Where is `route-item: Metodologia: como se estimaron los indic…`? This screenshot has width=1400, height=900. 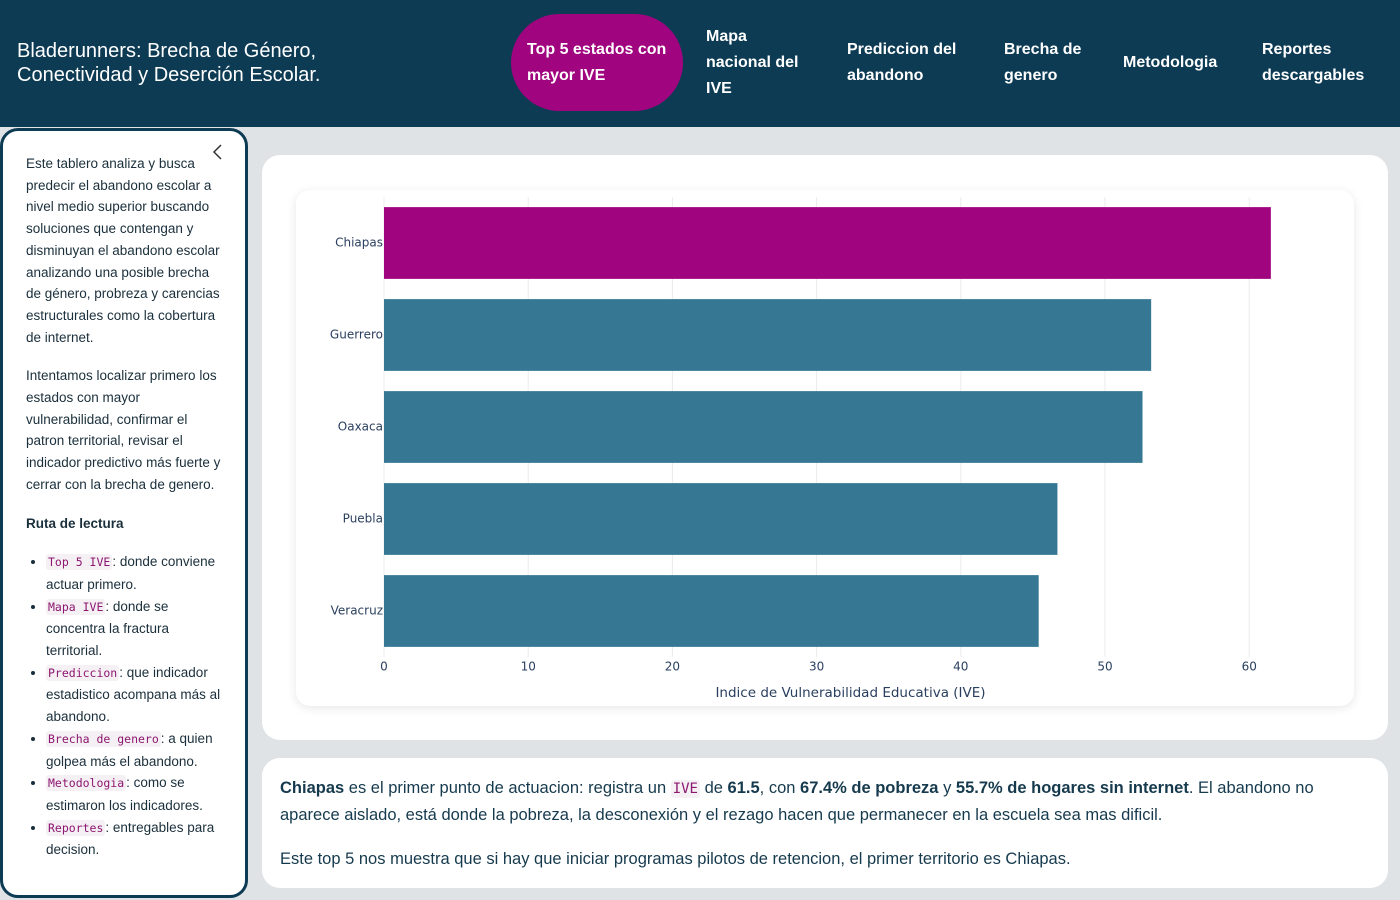
route-item: Metodologia: como se estimaron los indic… is located at coordinates (135, 794).